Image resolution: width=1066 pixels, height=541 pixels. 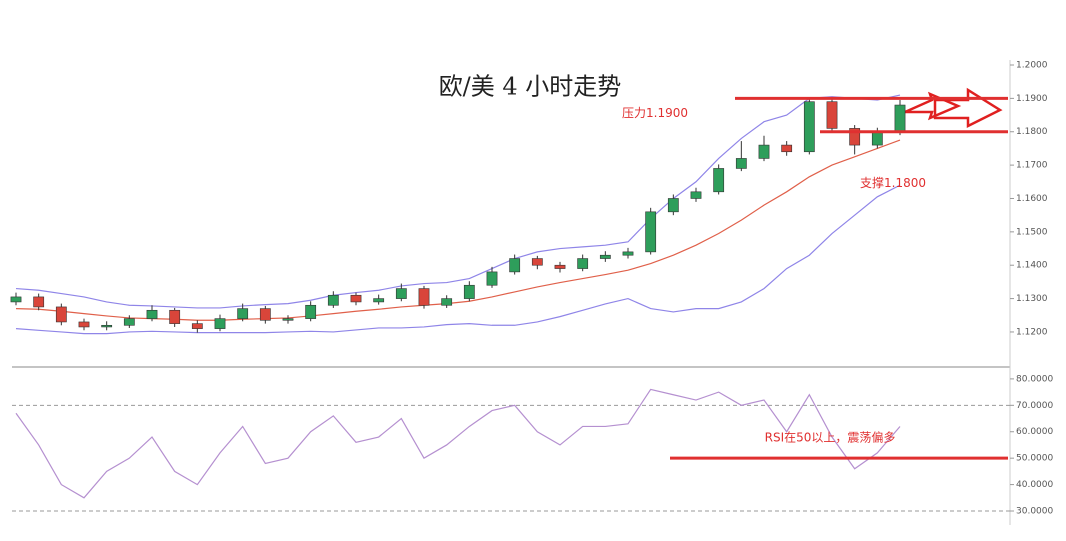 What do you see at coordinates (893, 182) in the screenshot?
I see `level-label: 支撑1.1800` at bounding box center [893, 182].